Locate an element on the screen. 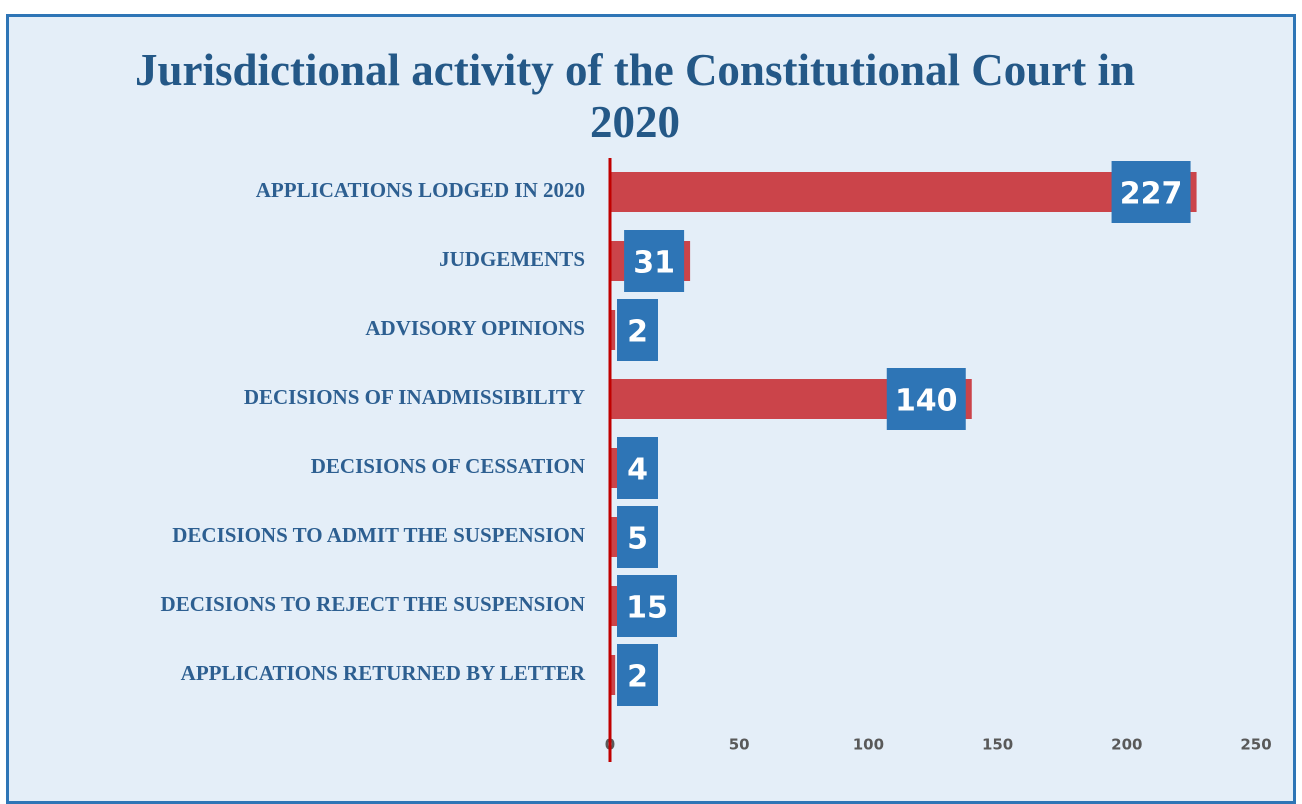  value-label: 5 is located at coordinates (637, 539).